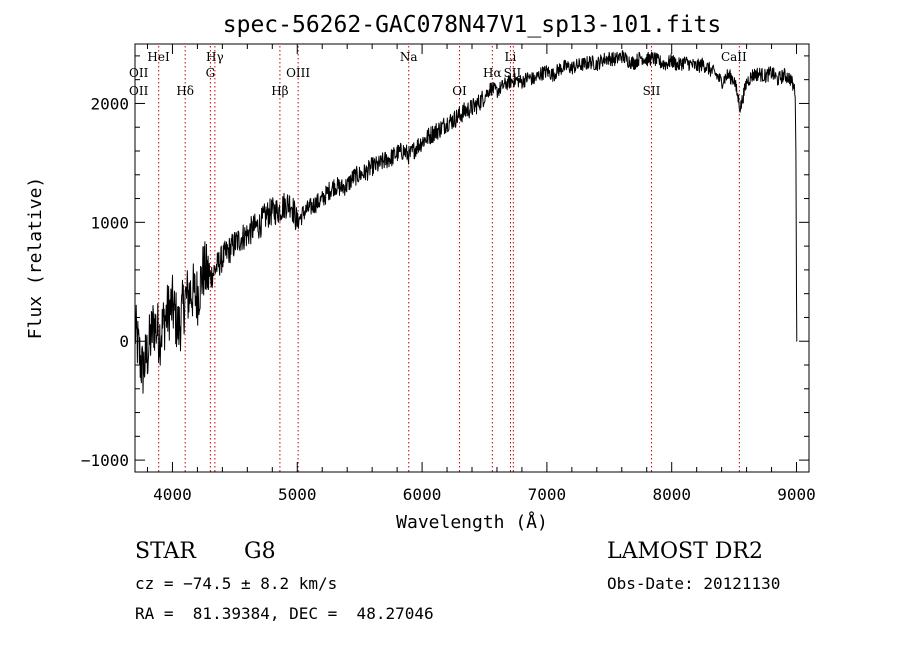 Image resolution: width=900 pixels, height=649 pixels. What do you see at coordinates (284, 613) in the screenshot?
I see `coordinates: RA = 81.39384, DEC = 48.27046` at bounding box center [284, 613].